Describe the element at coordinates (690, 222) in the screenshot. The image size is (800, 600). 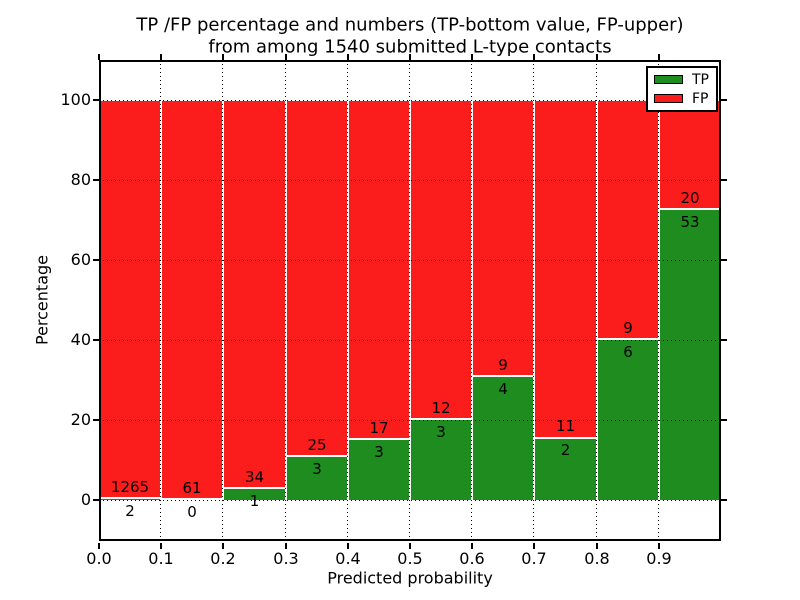
I see `tp-count-label: 53` at that location.